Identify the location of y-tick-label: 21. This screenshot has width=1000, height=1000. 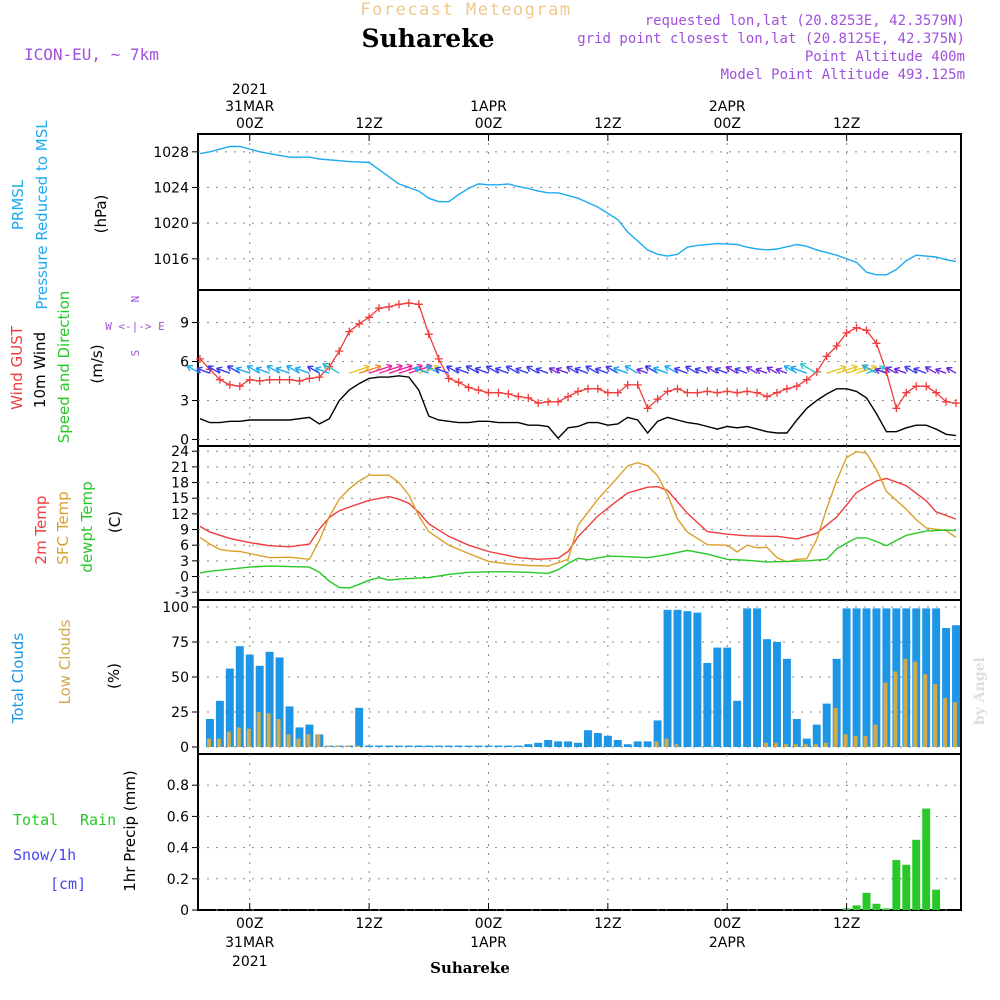
(180, 468).